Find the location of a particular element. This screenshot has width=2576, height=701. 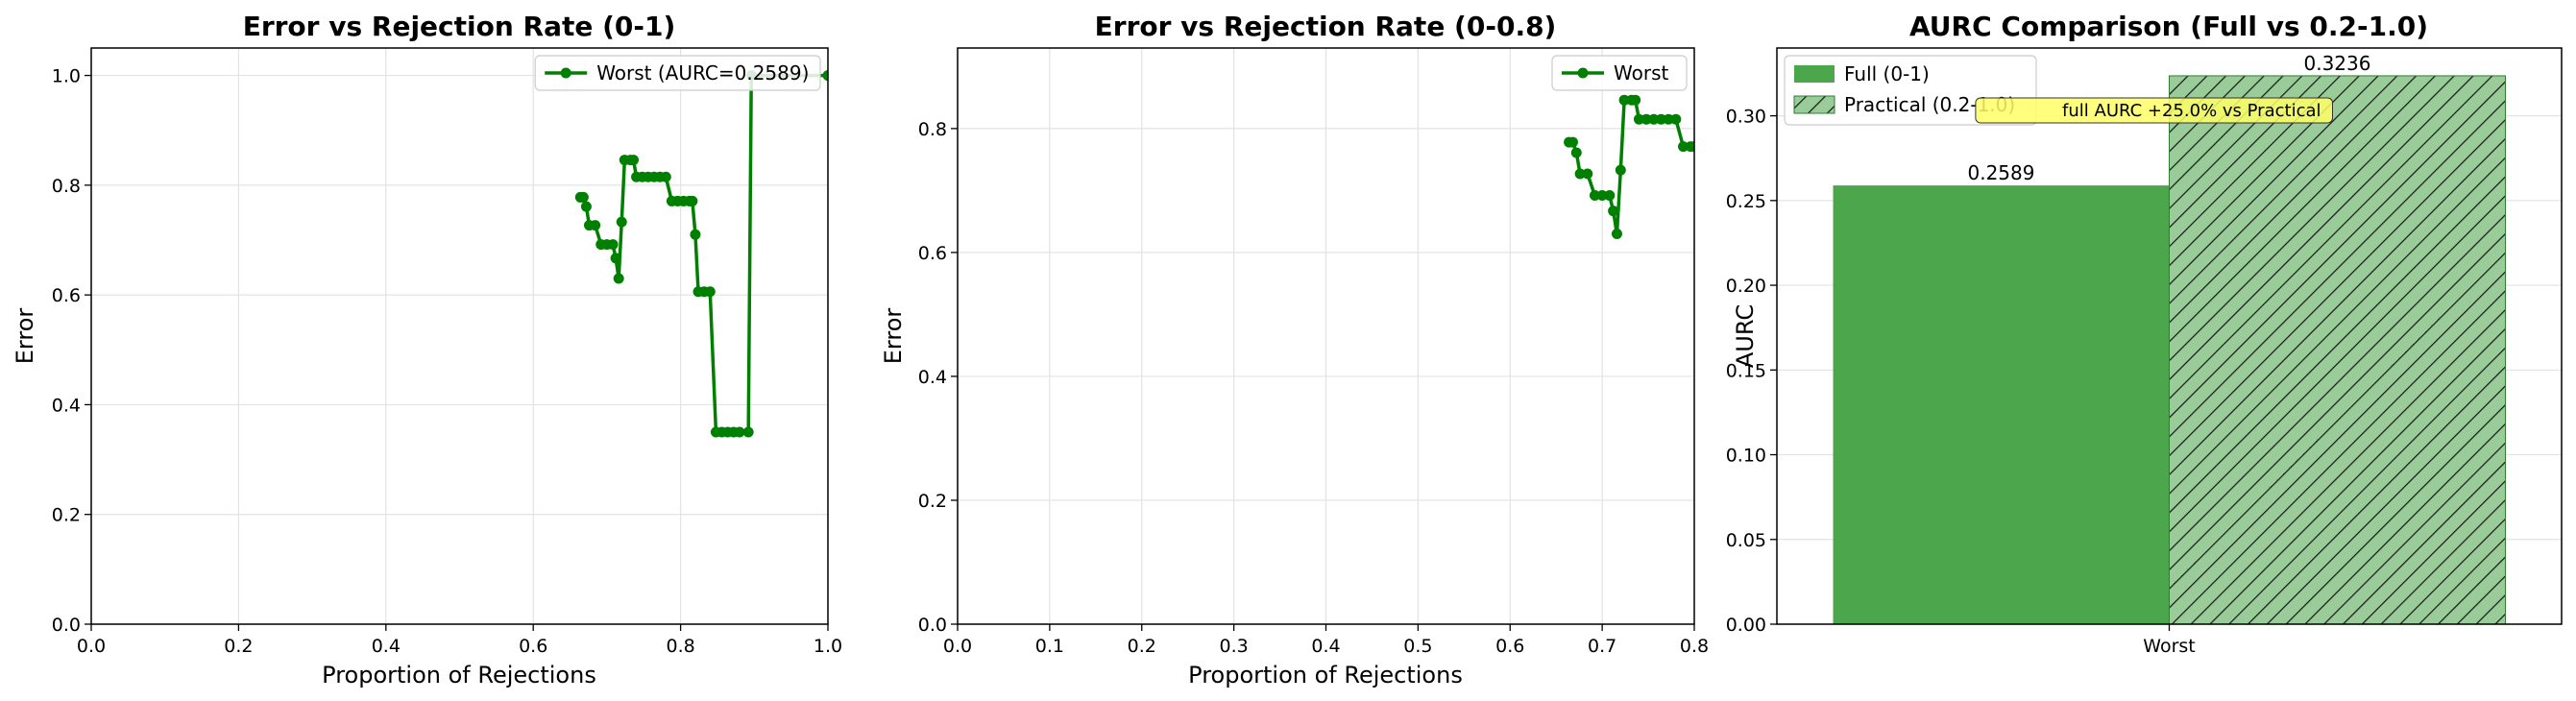

panel-3-bar is located at coordinates (2338, 350).